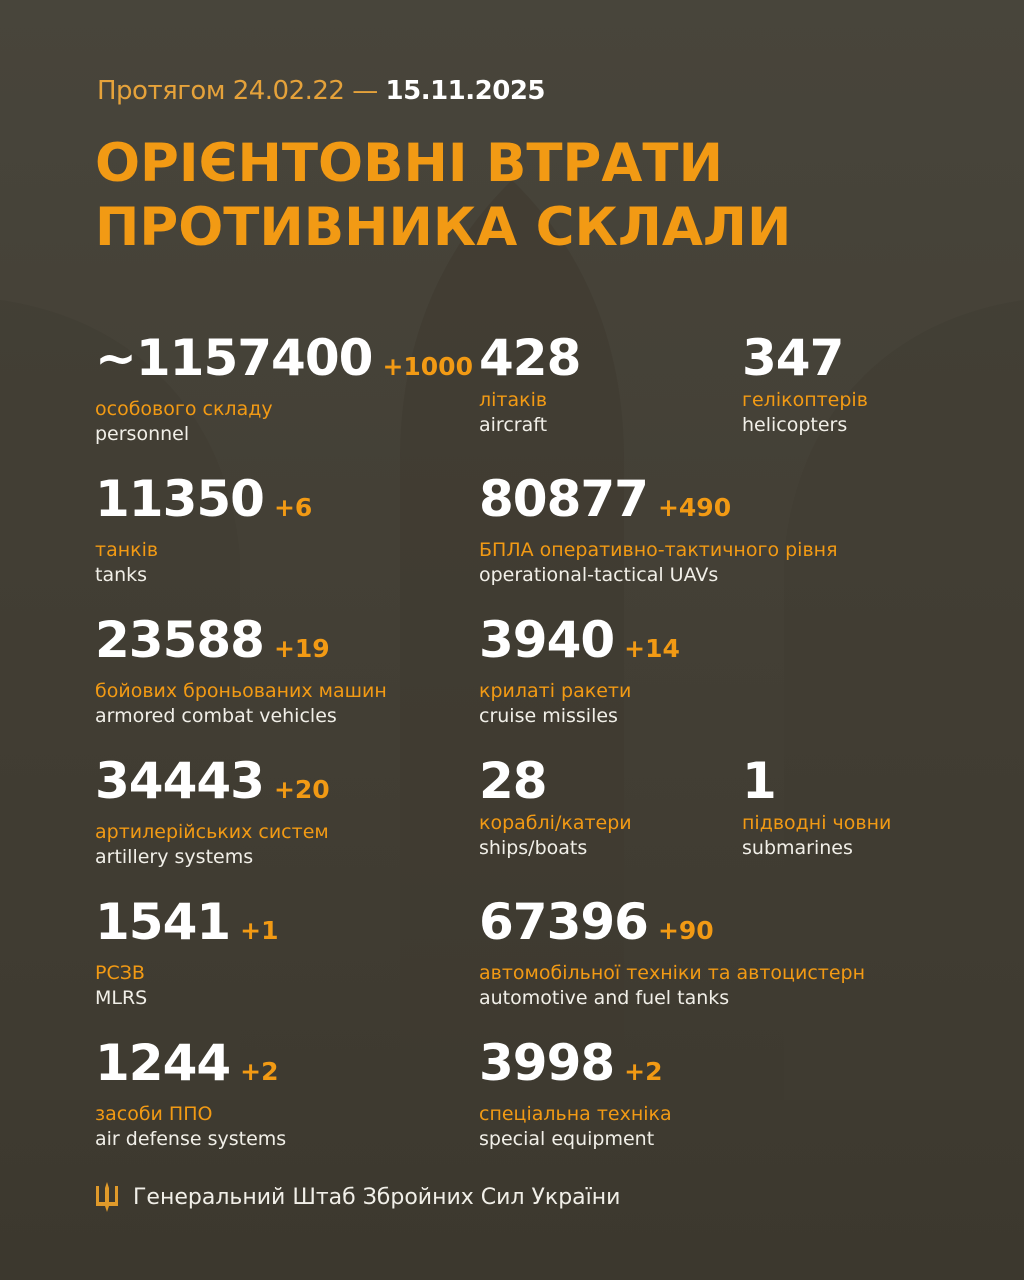 The height and width of the screenshot is (1280, 1024). What do you see at coordinates (547, 1063) in the screenshot?
I see `stat-number: 3998` at bounding box center [547, 1063].